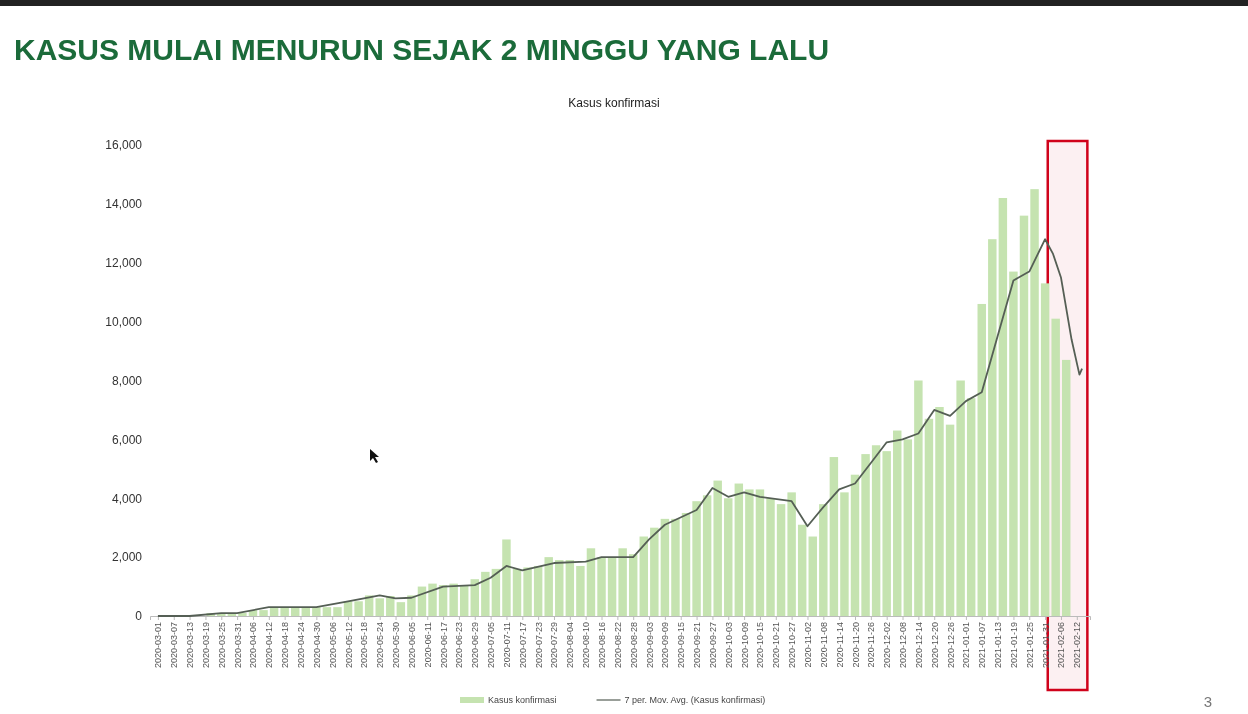  I want to click on x-tick-label: 2020-09-03, so click(649, 645).